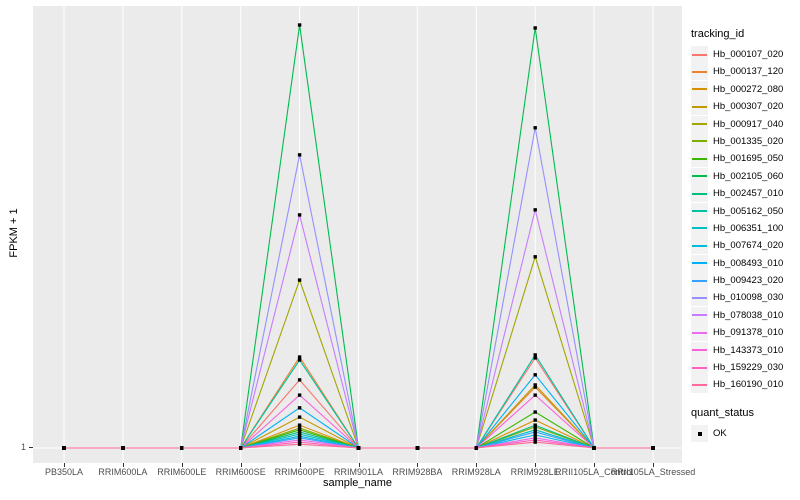 This screenshot has width=800, height=500. I want to click on x-tick-mark-RRIM901LA, so click(359, 465).